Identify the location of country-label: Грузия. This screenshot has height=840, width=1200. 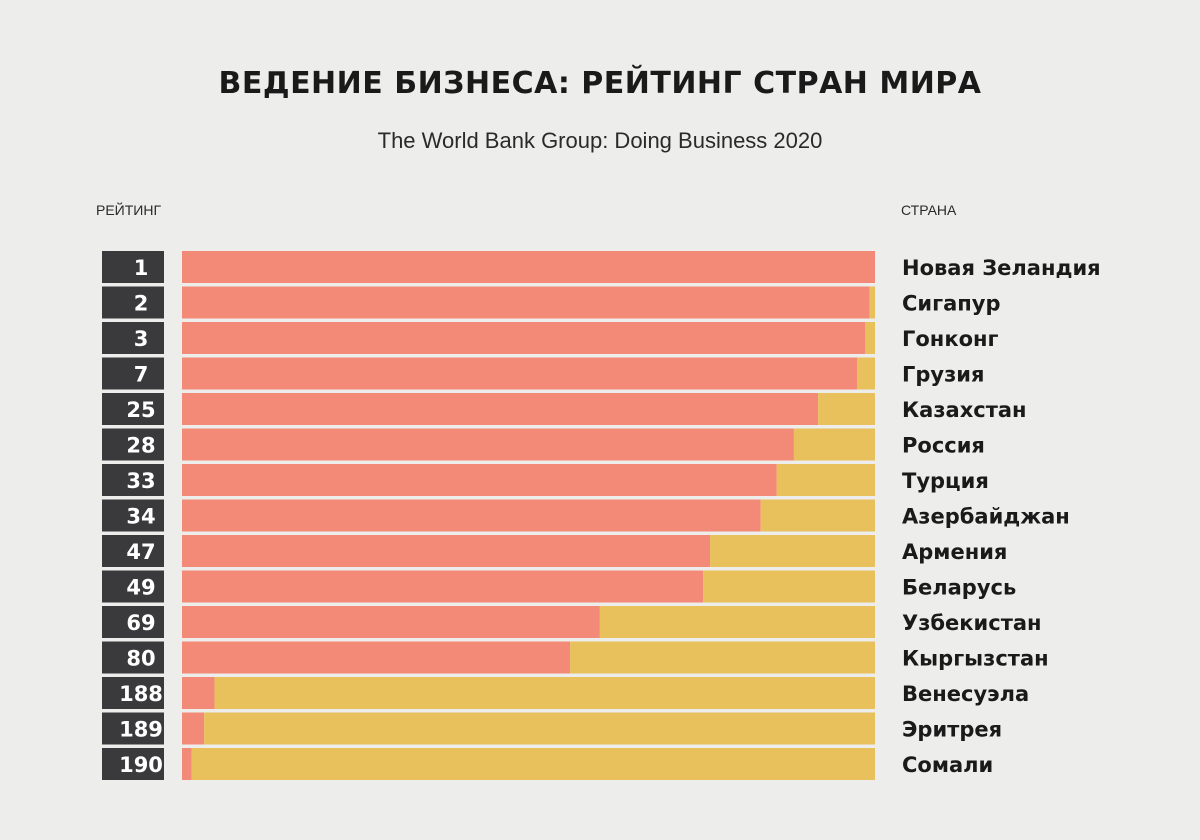
(943, 375).